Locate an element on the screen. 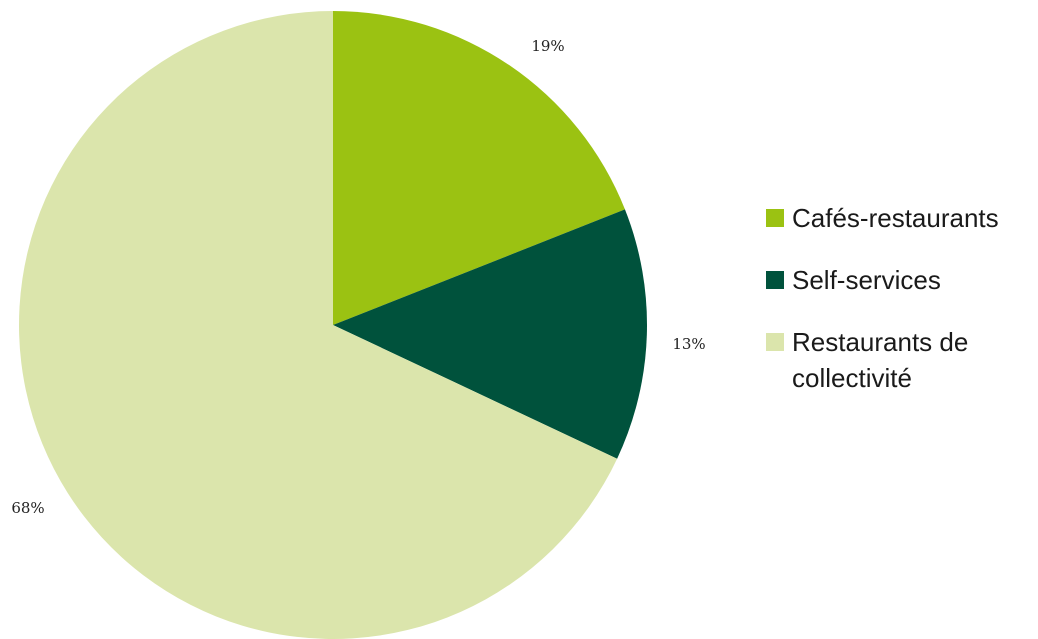 This screenshot has height=639, width=1038. legend-item-2: Self-services is located at coordinates (900, 280).